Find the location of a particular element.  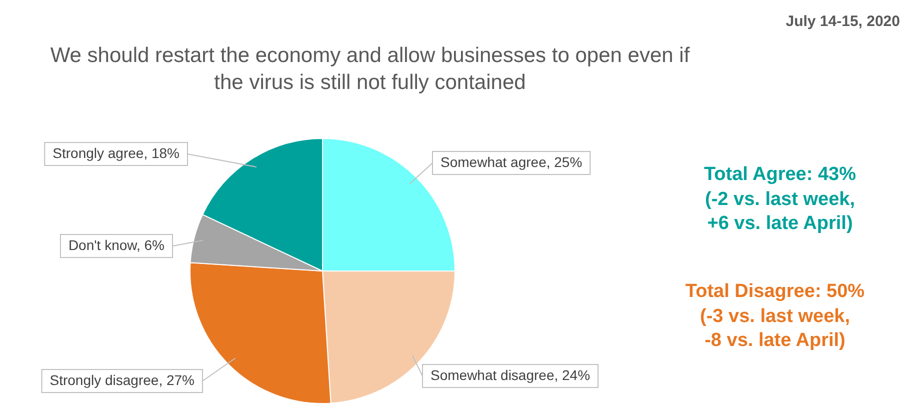

slice-label: Strongly disagree, 27% is located at coordinates (122, 380).